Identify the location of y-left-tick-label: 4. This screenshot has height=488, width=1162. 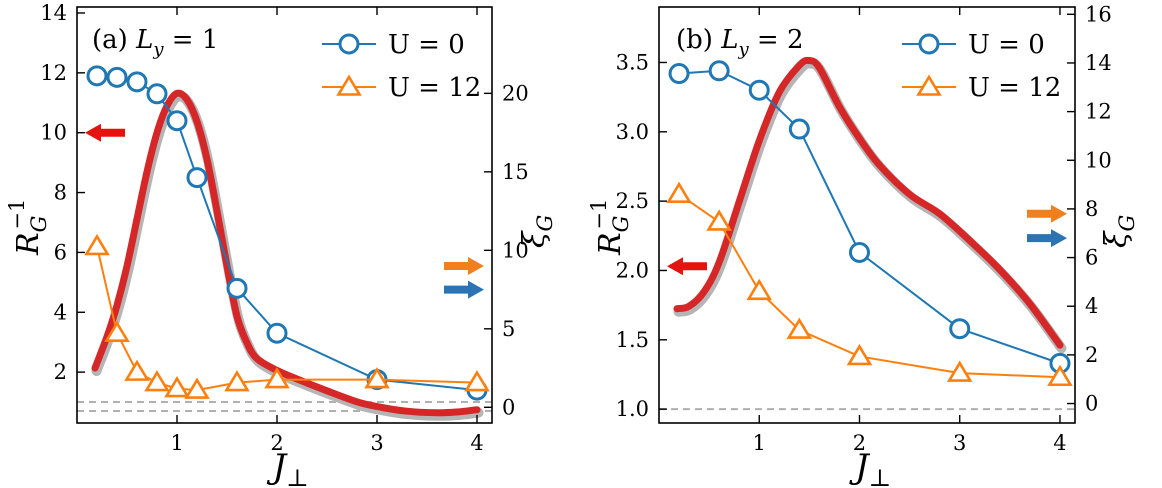
(60, 312).